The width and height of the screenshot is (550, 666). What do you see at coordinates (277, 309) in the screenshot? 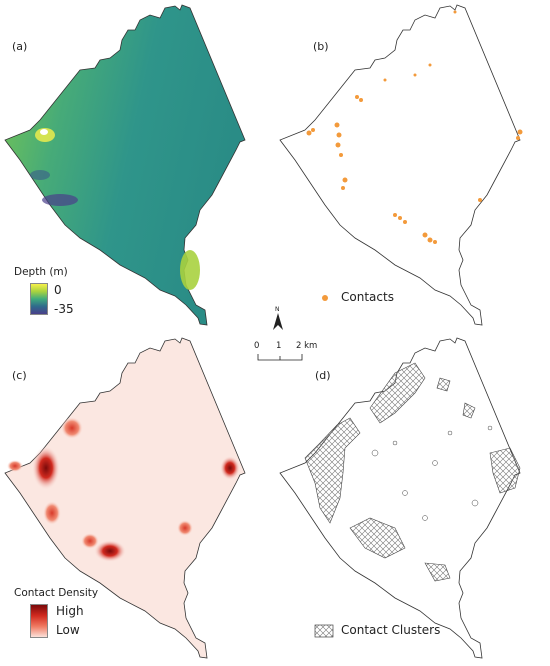
I see `north-letter: N` at bounding box center [277, 309].